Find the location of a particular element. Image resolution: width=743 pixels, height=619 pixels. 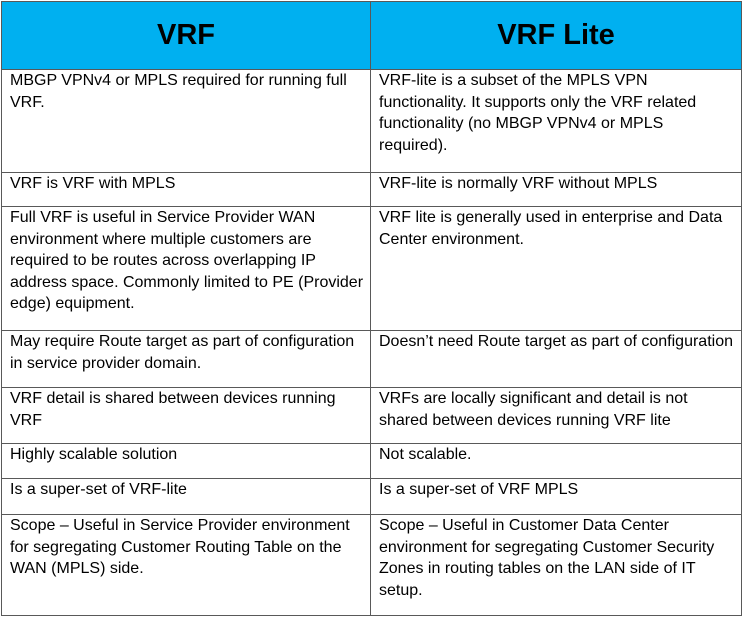

vrf-lite-cell: Is a super-set of VRF MPLS is located at coordinates (556, 496).